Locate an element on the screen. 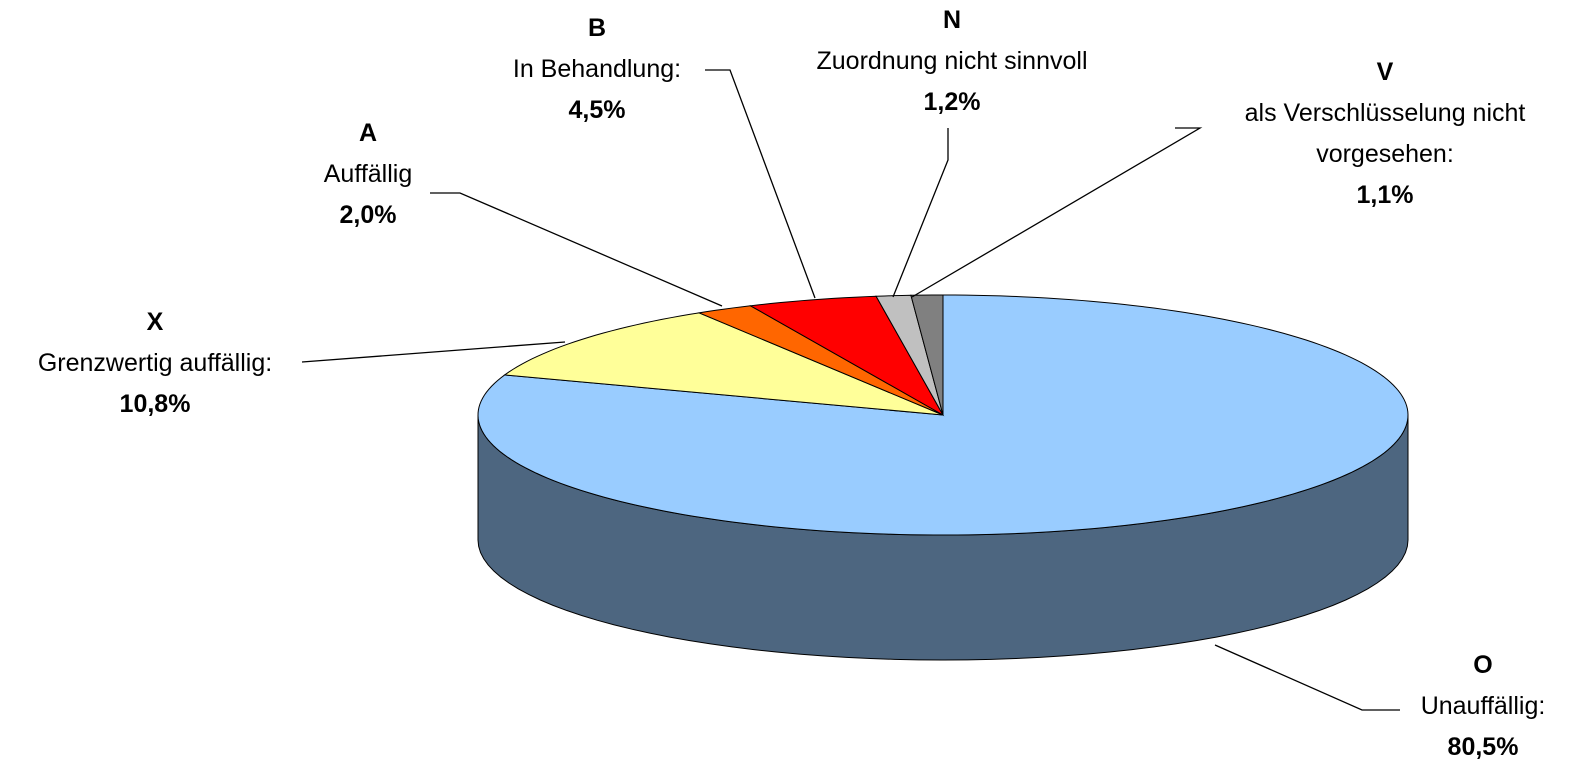 The width and height of the screenshot is (1580, 771). slice-description: Auffällig is located at coordinates (368, 174).